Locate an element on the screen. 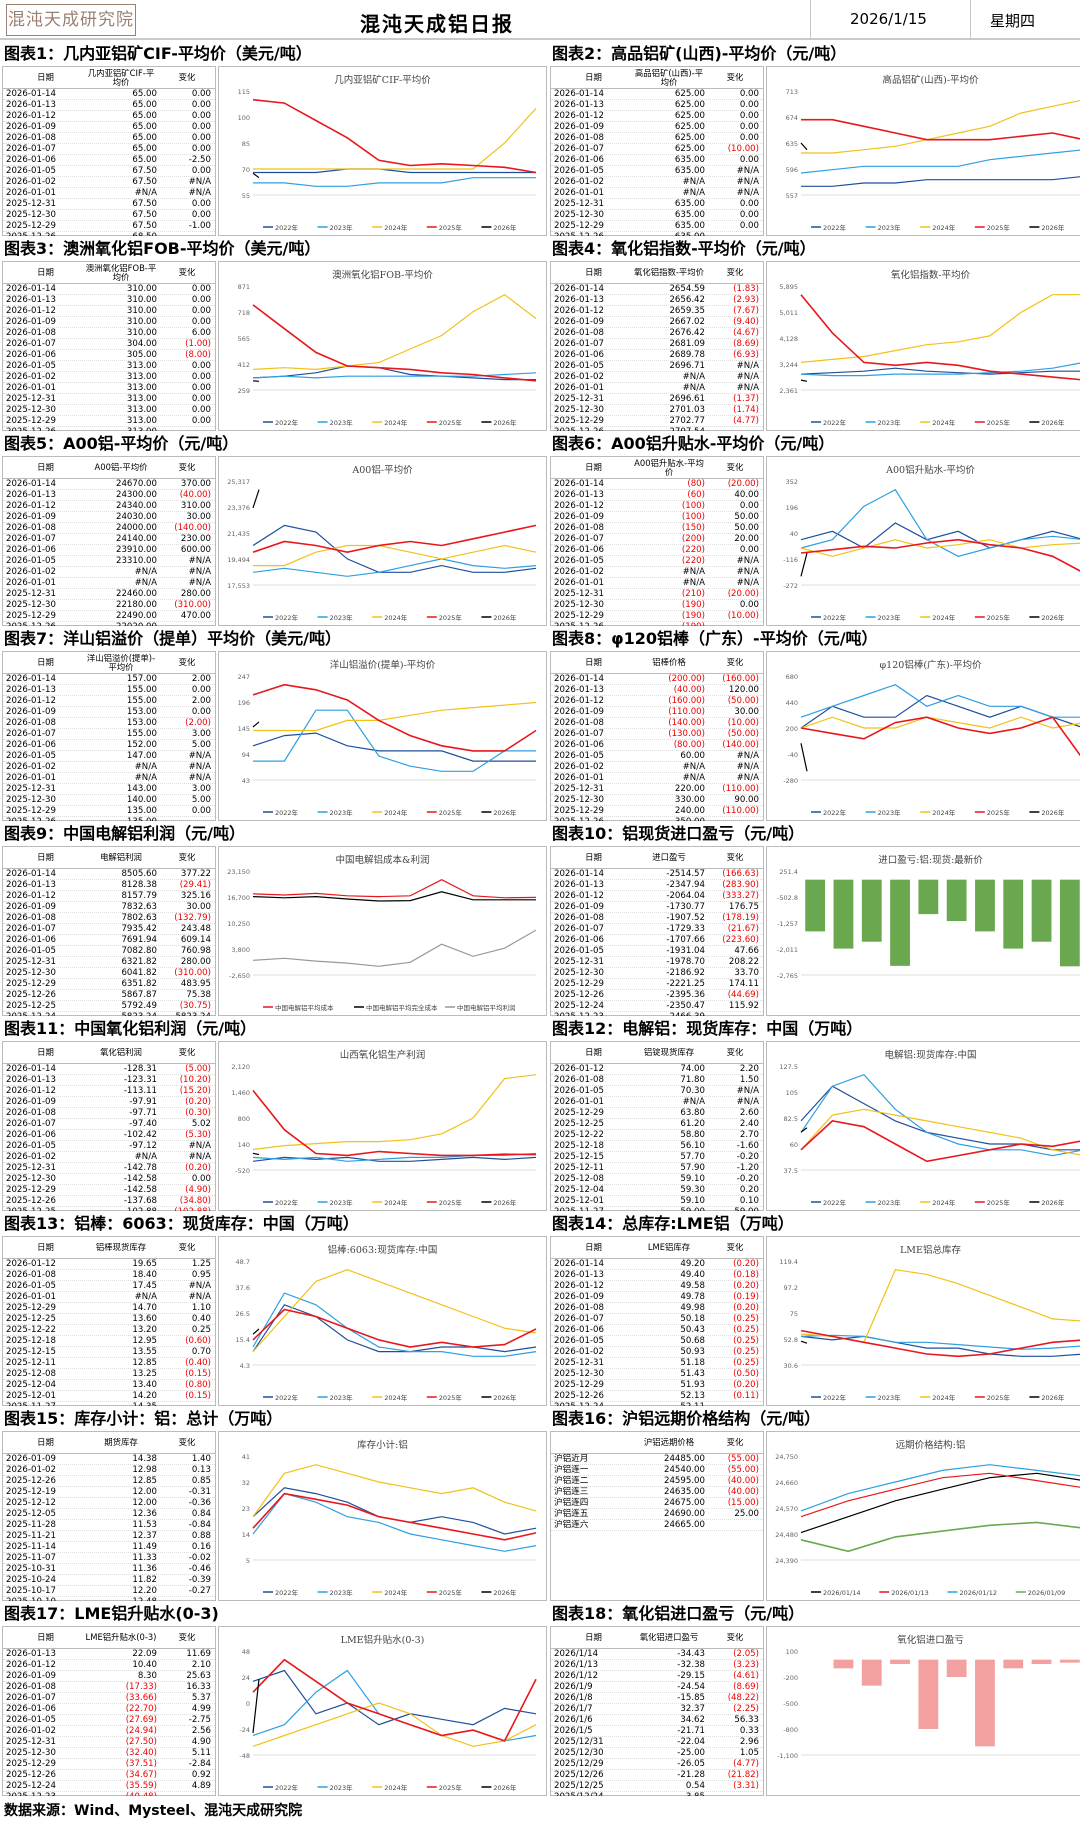 This screenshot has height=1823, width=1080. table-row: 2025-12-30 140.00 5.00 is located at coordinates (109, 800).